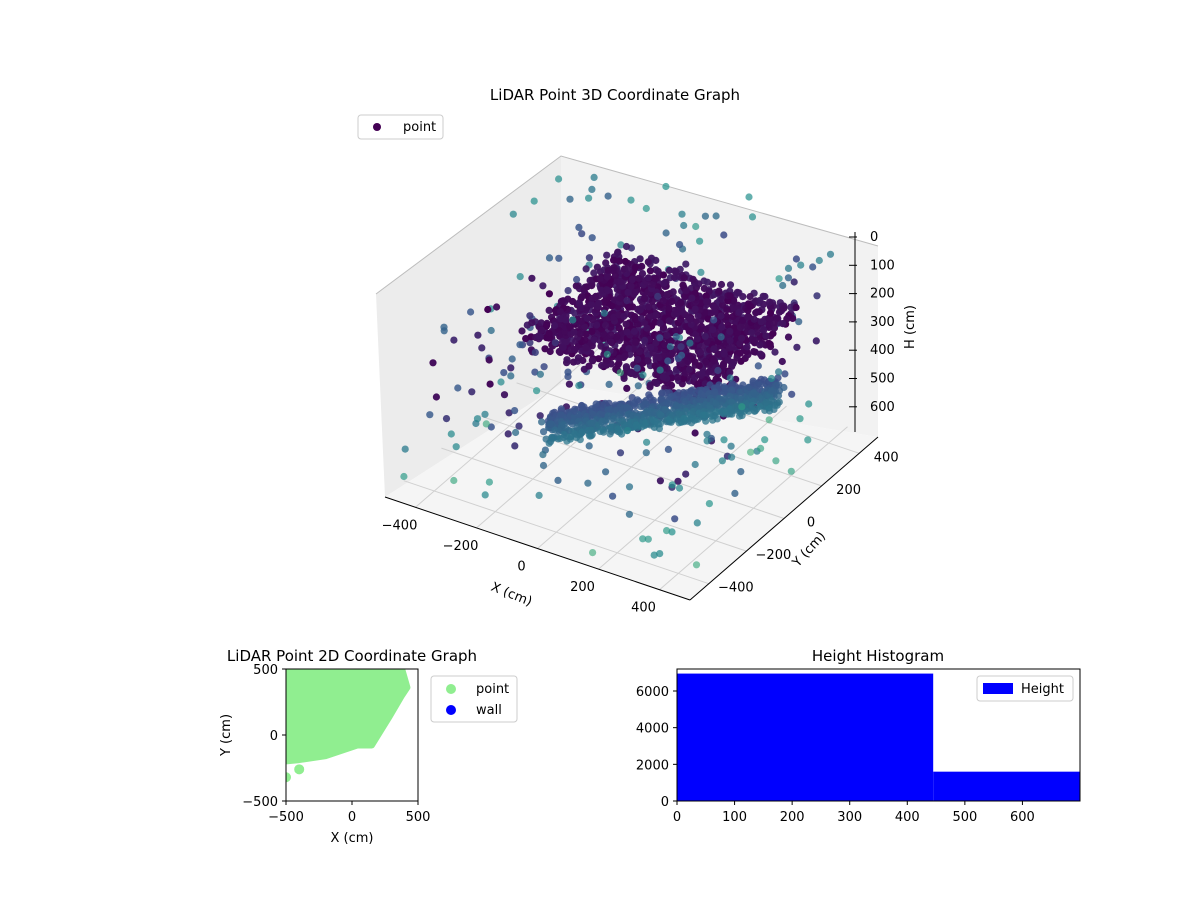 The image size is (1200, 900). I want to click on y-axis-line, so click(784, 518).